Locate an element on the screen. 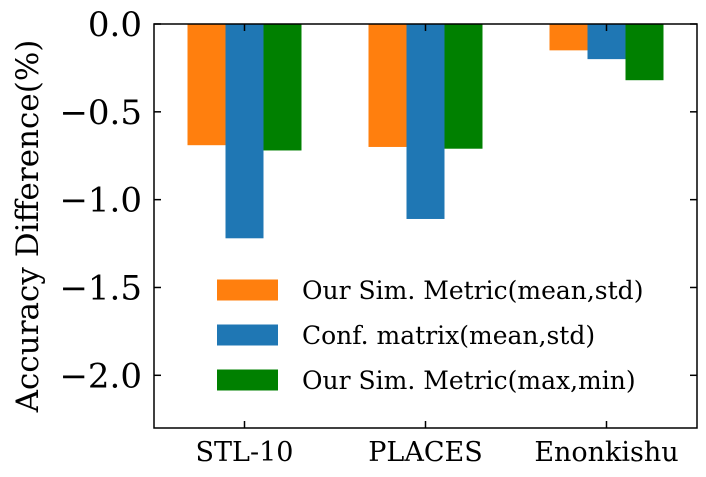  x-tick-label: PLACES is located at coordinates (425, 452).